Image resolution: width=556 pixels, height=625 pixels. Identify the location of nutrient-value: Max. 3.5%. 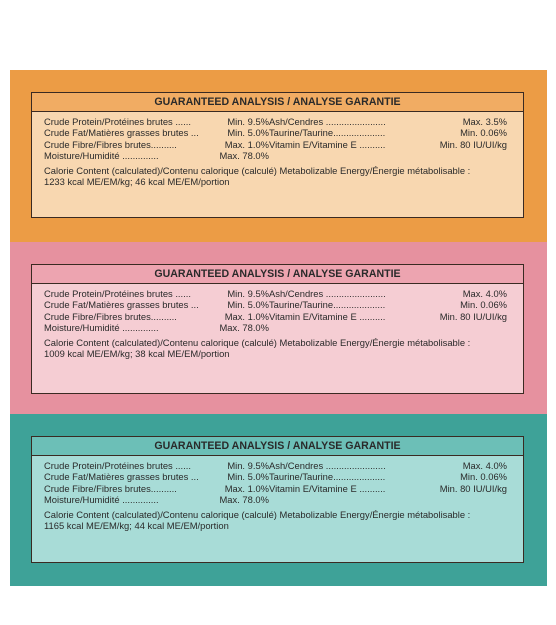
(484, 121).